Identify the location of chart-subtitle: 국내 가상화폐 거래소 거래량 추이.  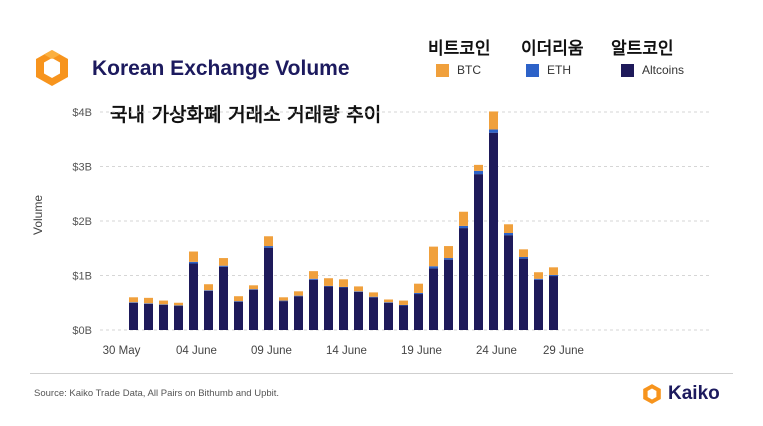
(246, 115).